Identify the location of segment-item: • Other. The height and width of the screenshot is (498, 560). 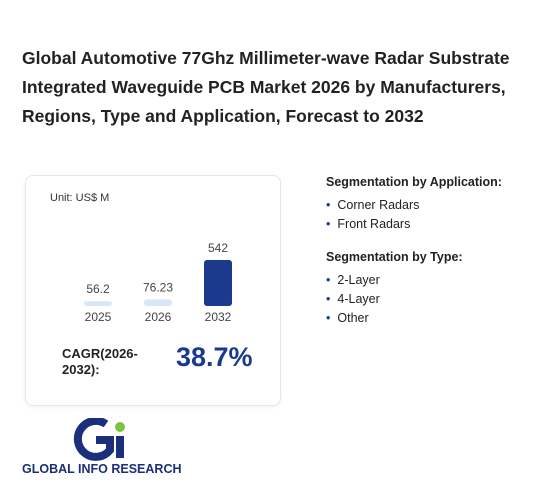
(441, 318).